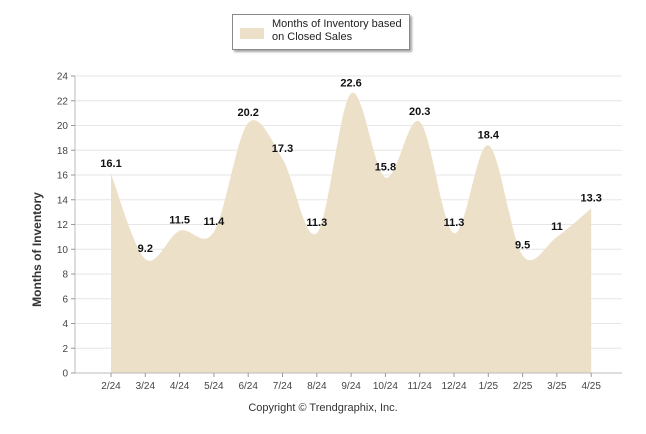 This screenshot has height=434, width=646. Describe the element at coordinates (523, 386) in the screenshot. I see `x-tick-label: 2/25` at that location.